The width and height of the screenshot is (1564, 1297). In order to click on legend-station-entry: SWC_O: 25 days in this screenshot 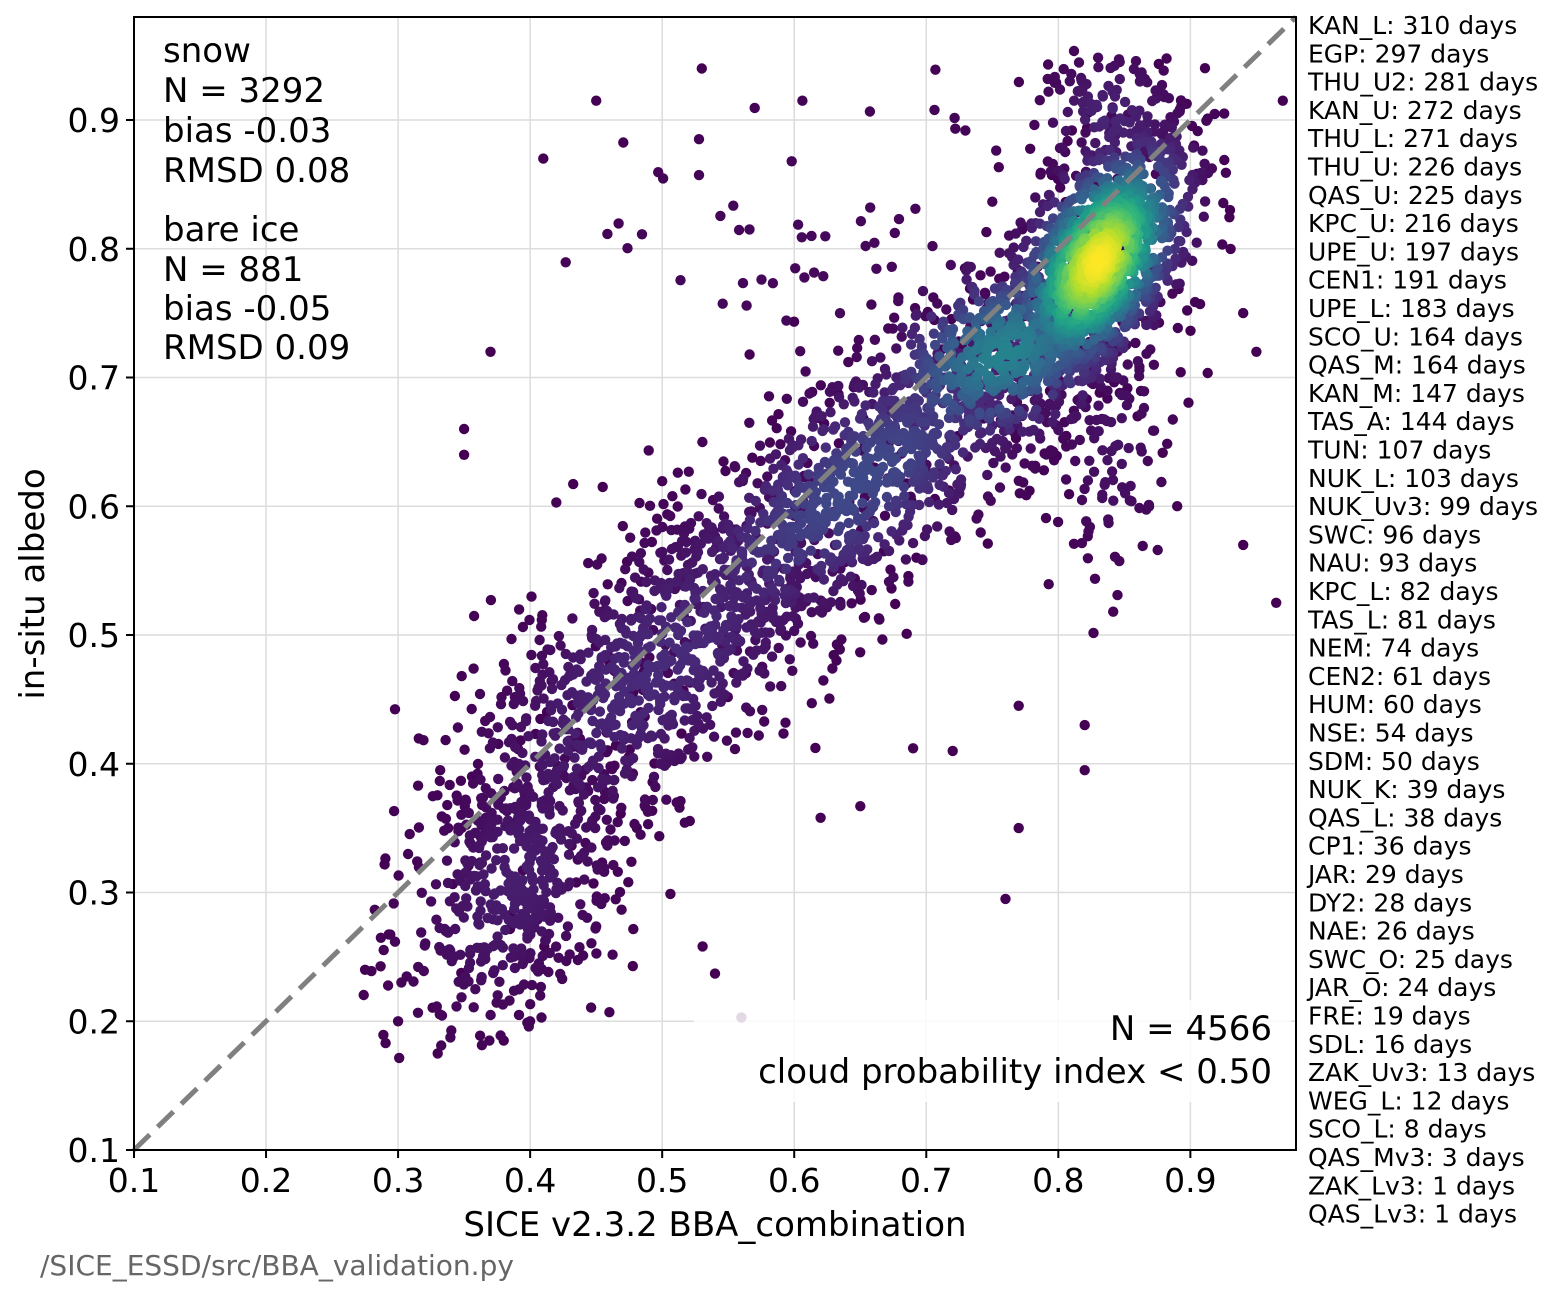, I will do `click(1410, 959)`.